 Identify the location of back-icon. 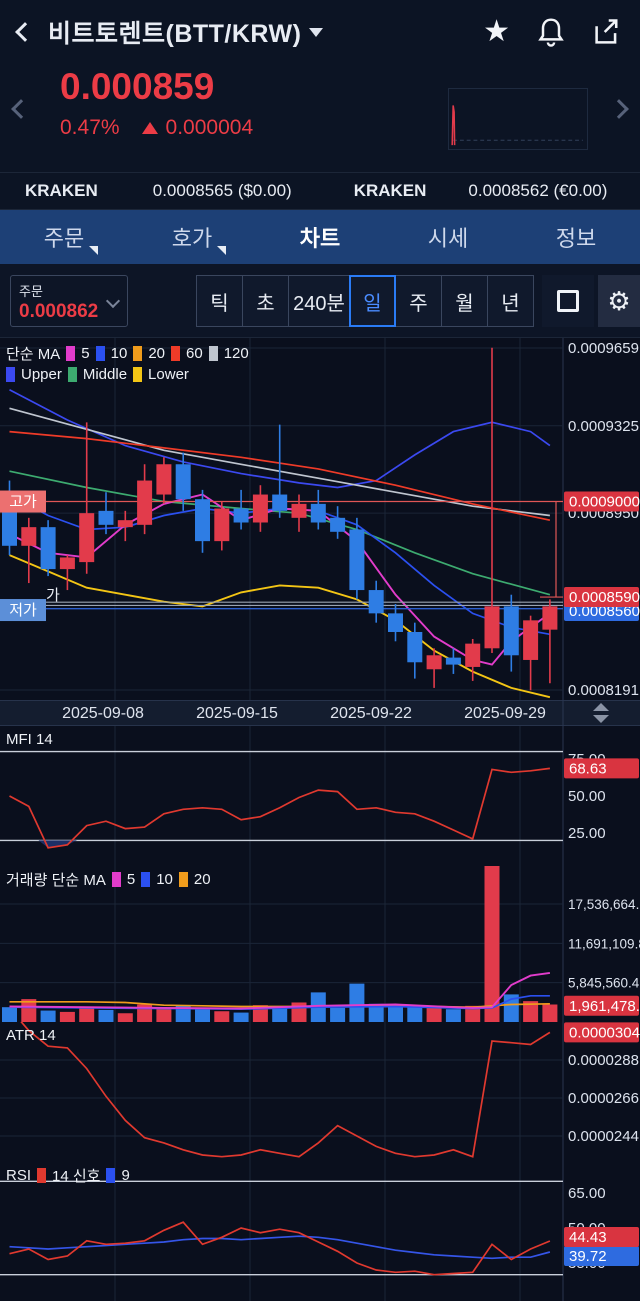
(25, 32).